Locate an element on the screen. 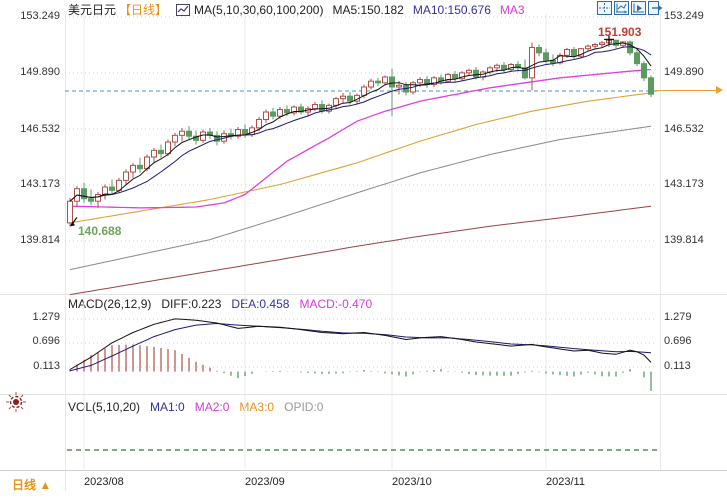  price-tick-left: 153.249 is located at coordinates (40, 16).